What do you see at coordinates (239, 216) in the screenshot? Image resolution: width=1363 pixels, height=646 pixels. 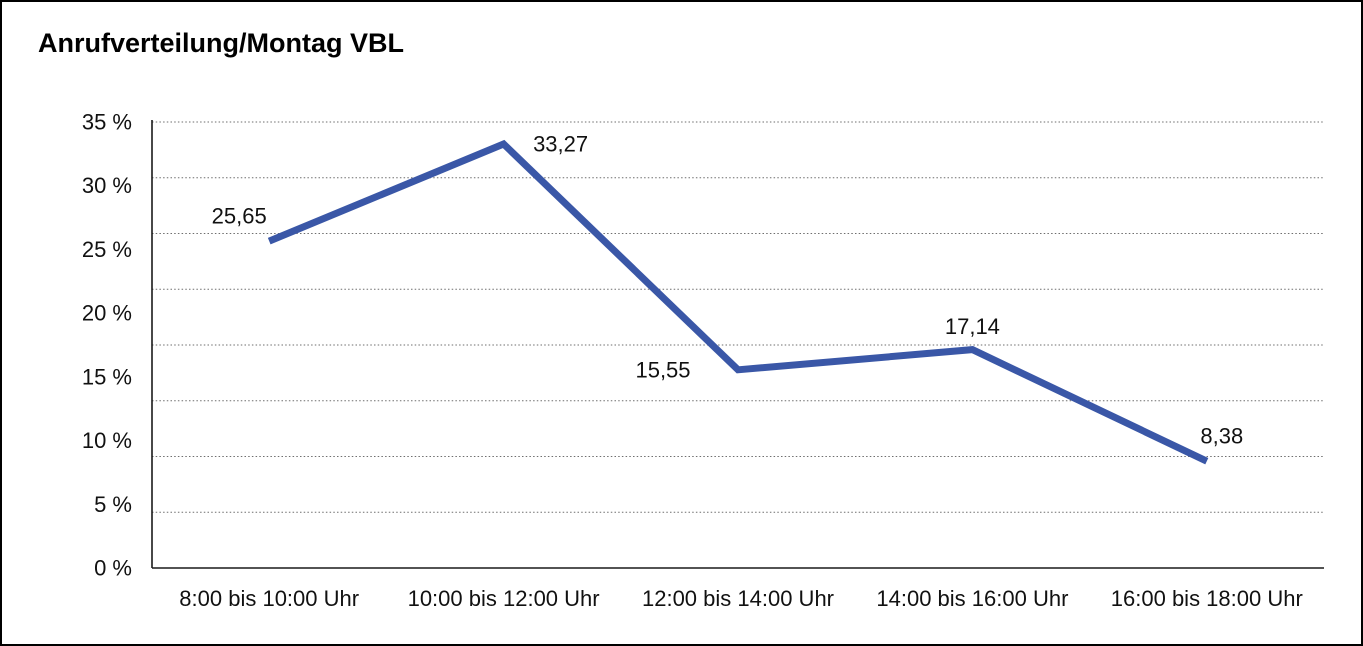 I see `point-value-label: 25,65` at bounding box center [239, 216].